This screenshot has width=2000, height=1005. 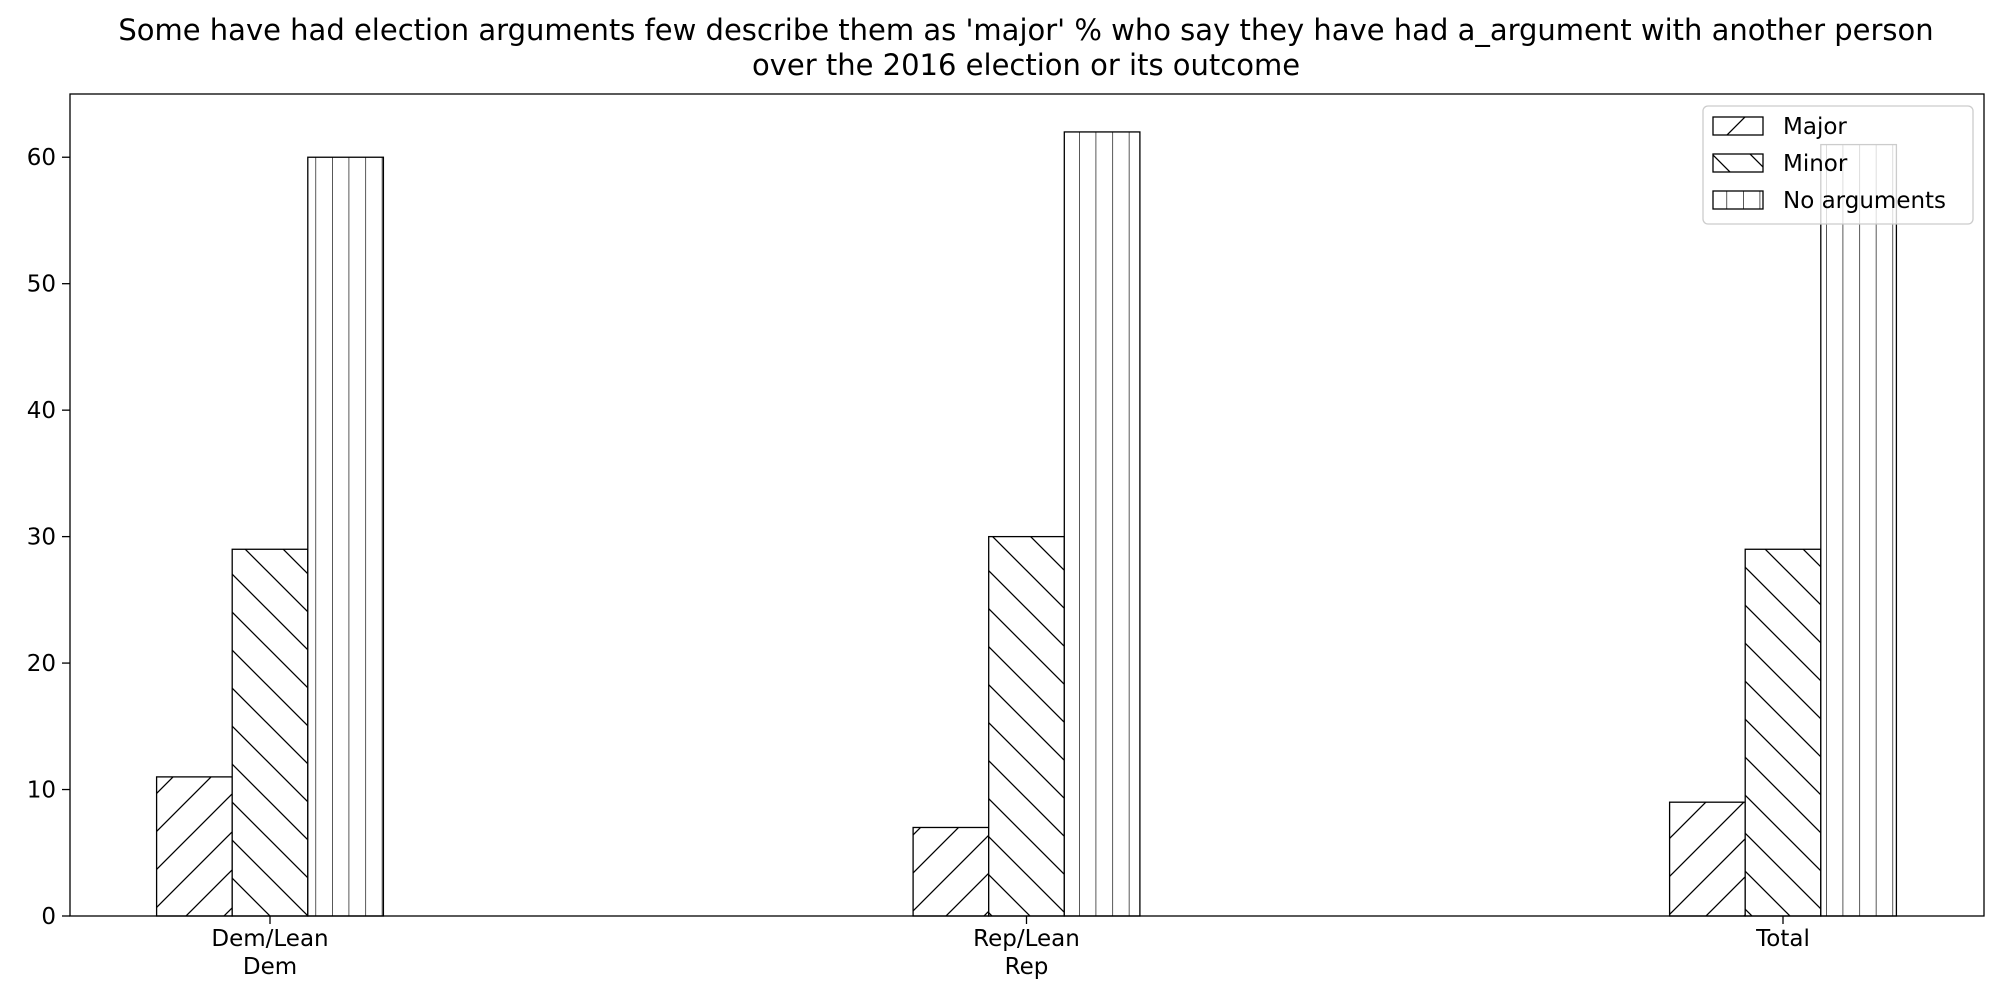 I want to click on legend-swatch-minor, so click(x=1738, y=163).